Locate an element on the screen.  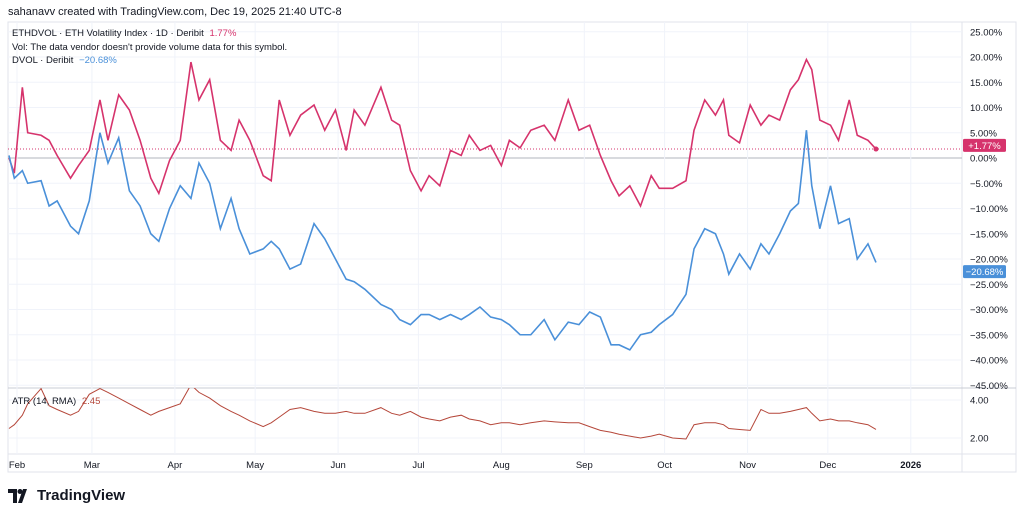
y-tick-label: −45.00% is located at coordinates (989, 386).